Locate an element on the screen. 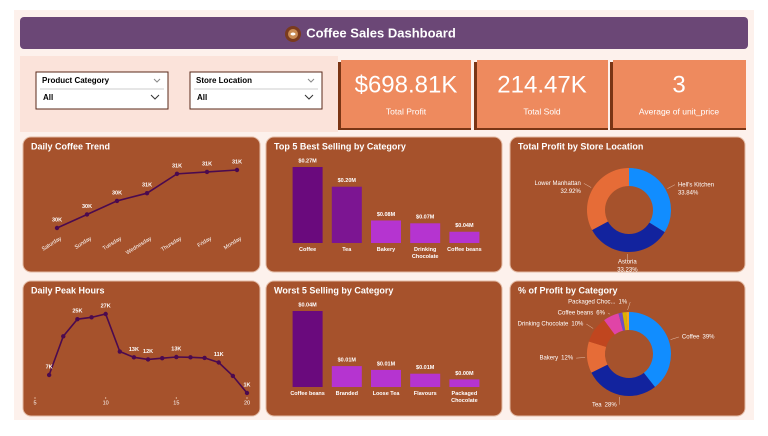 The width and height of the screenshot is (768, 436). x-label-box: Drinking Chocolate is located at coordinates (425, 258).